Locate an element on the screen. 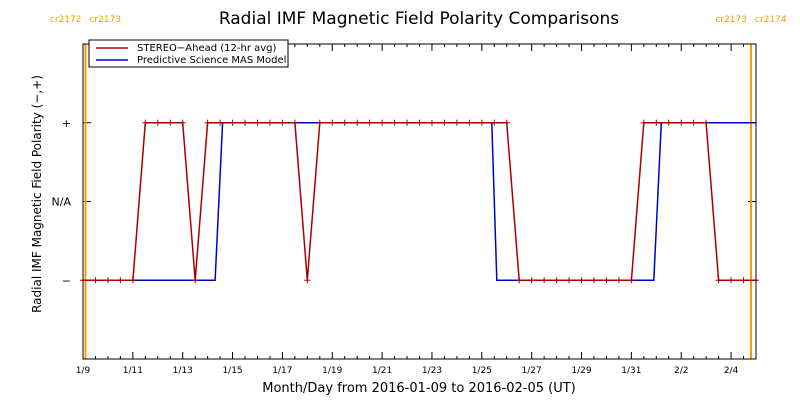 The width and height of the screenshot is (800, 400). rotation-label-left: cr2172 is located at coordinates (66, 20).